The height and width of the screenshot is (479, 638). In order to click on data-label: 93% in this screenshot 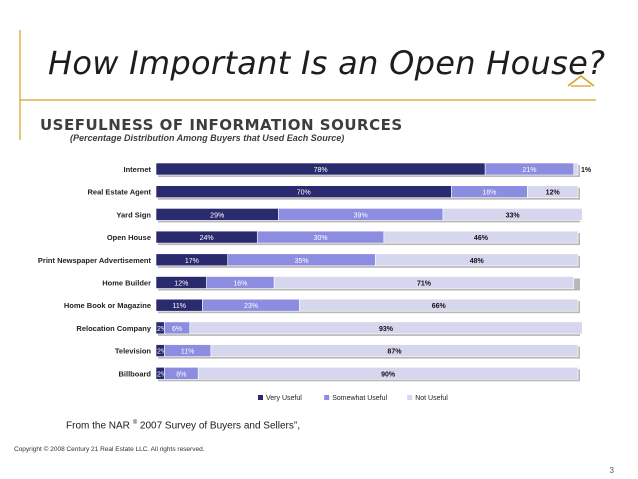, I will do `click(386, 329)`.